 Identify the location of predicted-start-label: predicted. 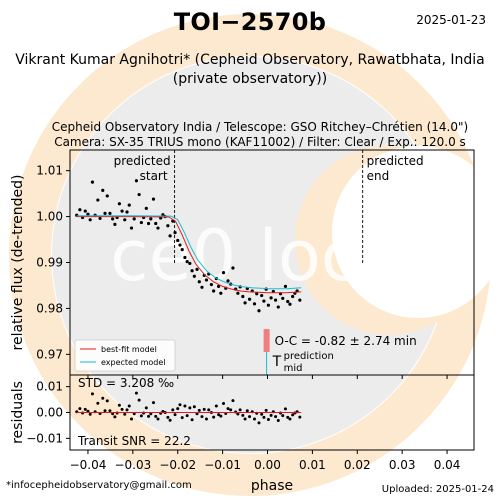
(142, 161).